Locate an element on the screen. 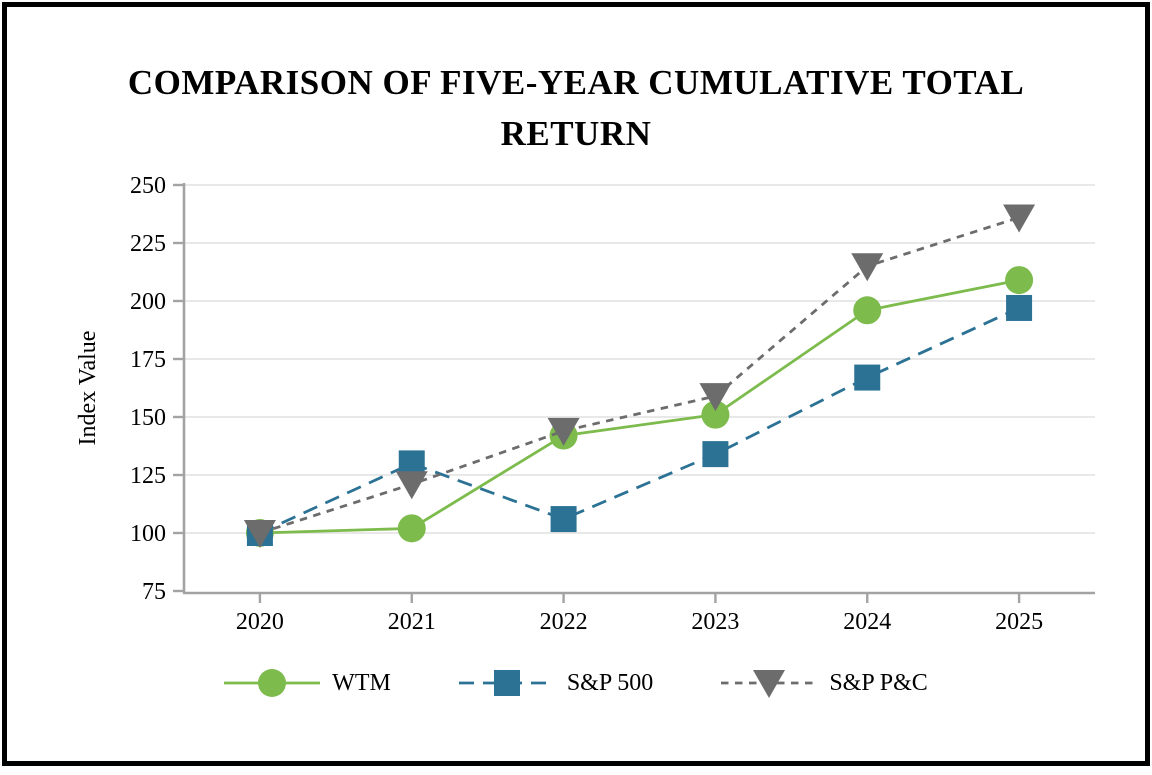 The image size is (1152, 775). x-tick-label: 2020 is located at coordinates (260, 622).